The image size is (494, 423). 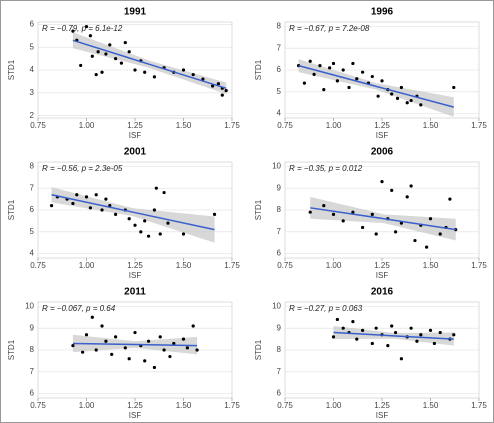 What do you see at coordinates (329, 28) in the screenshot?
I see `annotation: R = −0.67, p = 7.2e-08` at bounding box center [329, 28].